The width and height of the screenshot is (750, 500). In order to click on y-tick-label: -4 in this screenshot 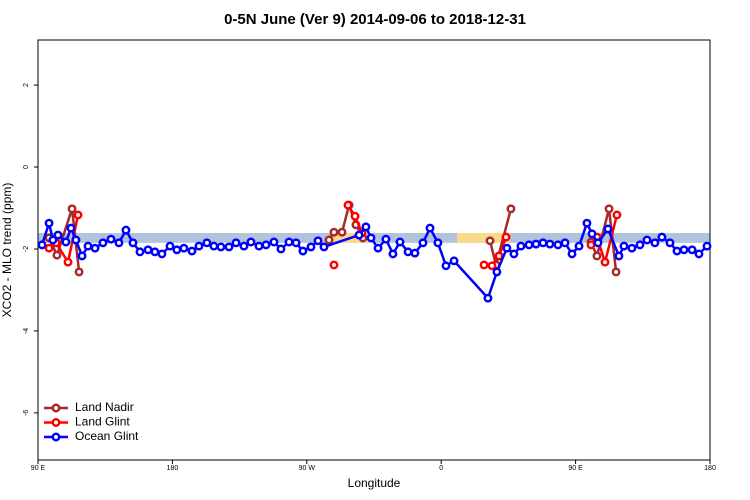, I will do `click(26, 331)`.